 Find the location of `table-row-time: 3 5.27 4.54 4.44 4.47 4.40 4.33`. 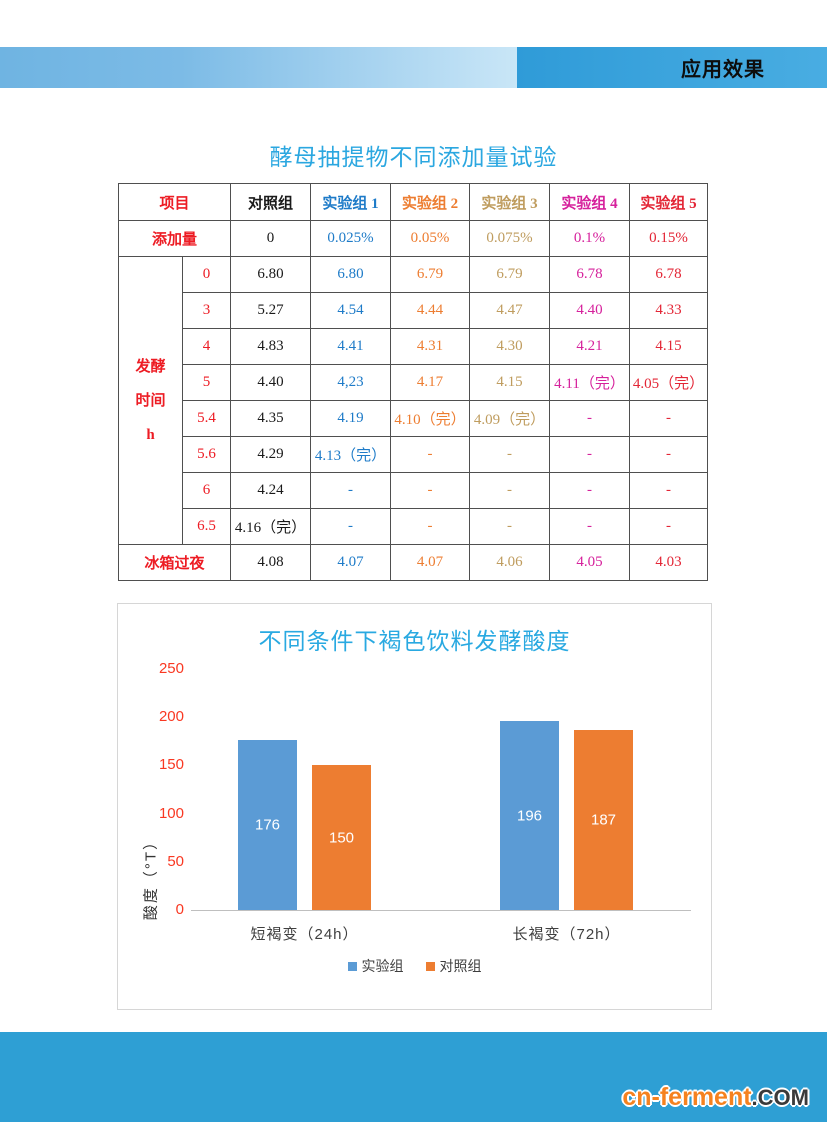

table-row-time: 3 5.27 4.54 4.44 4.47 4.40 4.33 is located at coordinates (414, 310).